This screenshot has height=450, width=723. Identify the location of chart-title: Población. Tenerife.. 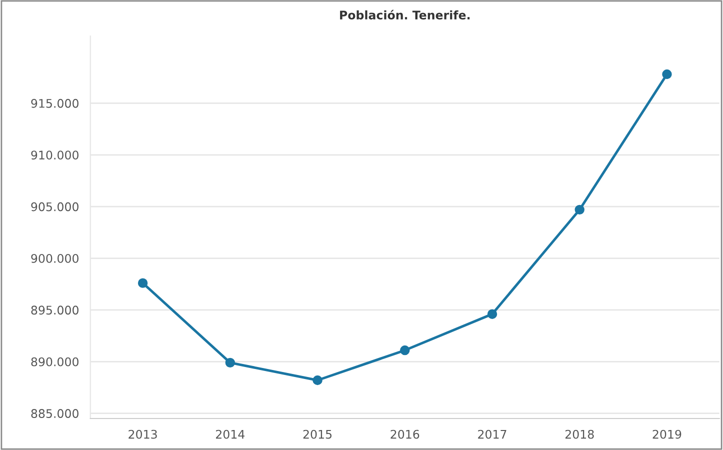
(405, 15).